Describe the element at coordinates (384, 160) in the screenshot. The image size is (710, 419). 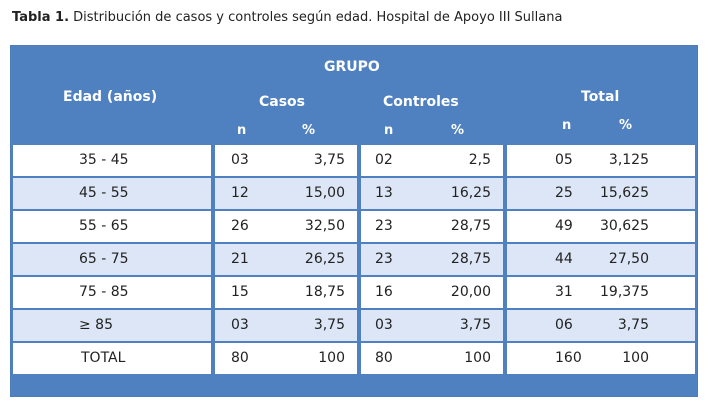
I see `ctrl-n-cell: 02` at that location.